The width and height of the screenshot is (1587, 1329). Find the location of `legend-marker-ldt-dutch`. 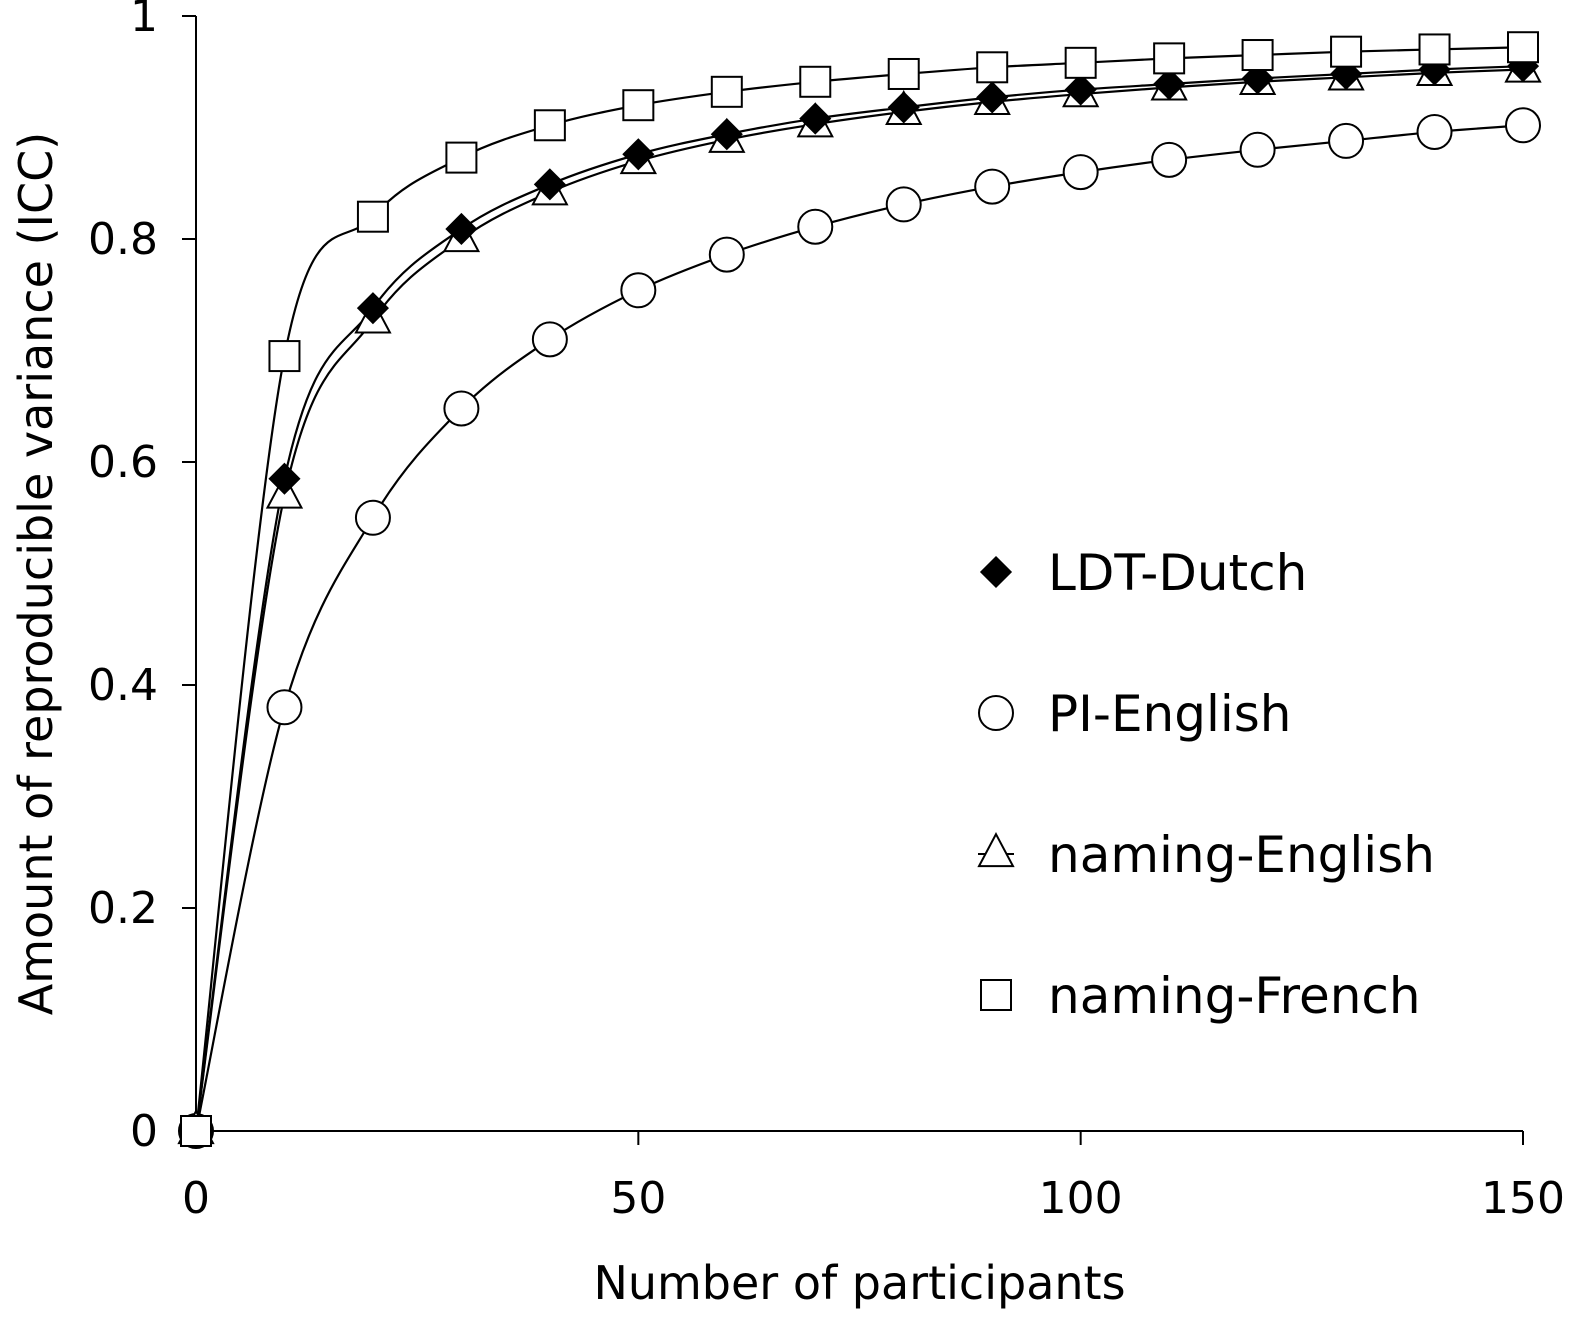

legend-marker-ldt-dutch is located at coordinates (996, 572).